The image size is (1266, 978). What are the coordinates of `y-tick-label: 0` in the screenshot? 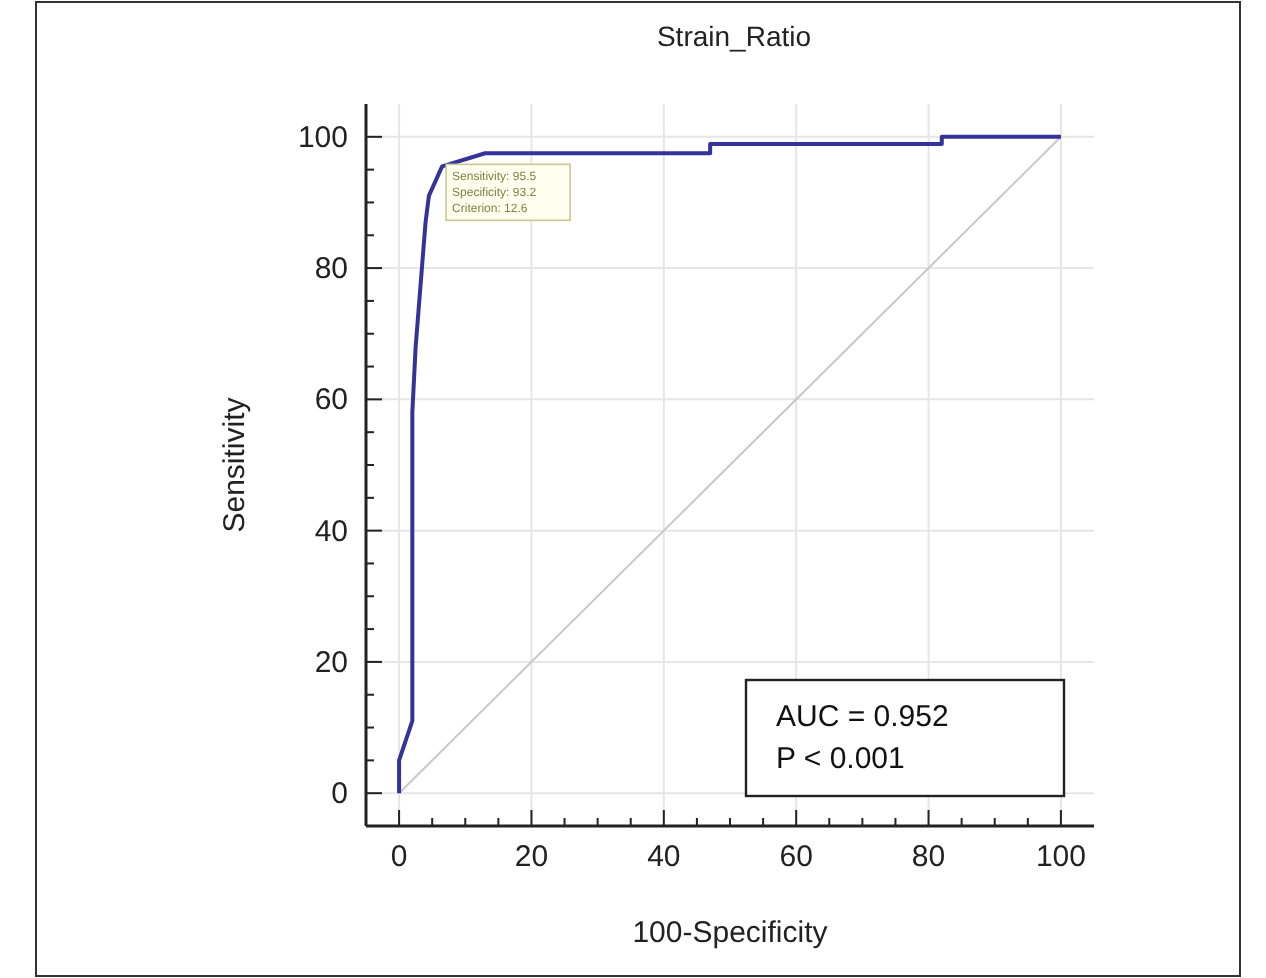 It's located at (339, 794).